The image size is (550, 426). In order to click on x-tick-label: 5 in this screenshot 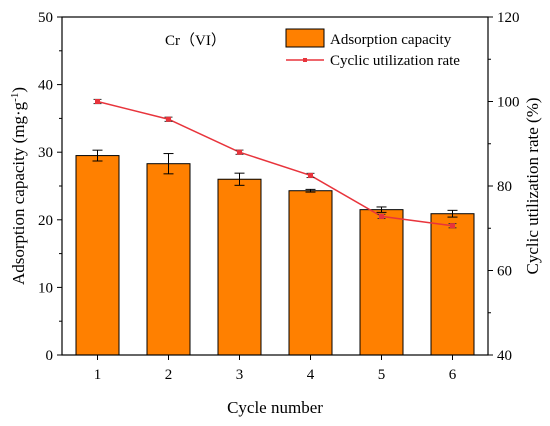, I will do `click(382, 375)`.